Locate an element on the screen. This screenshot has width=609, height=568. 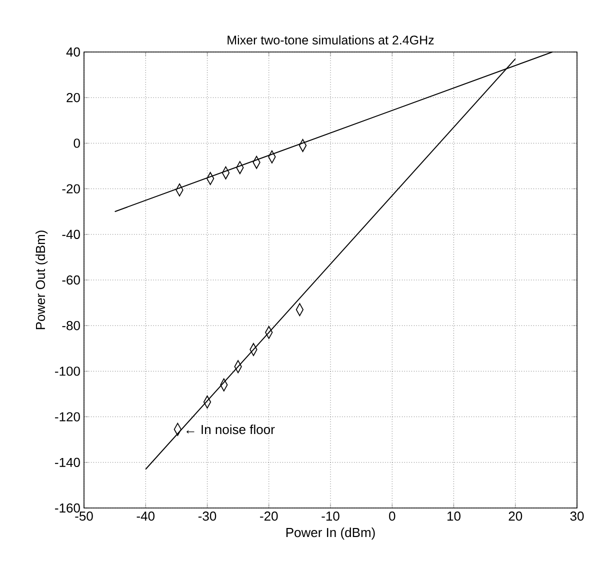
y-tick-label: -120 is located at coordinates (67, 417).